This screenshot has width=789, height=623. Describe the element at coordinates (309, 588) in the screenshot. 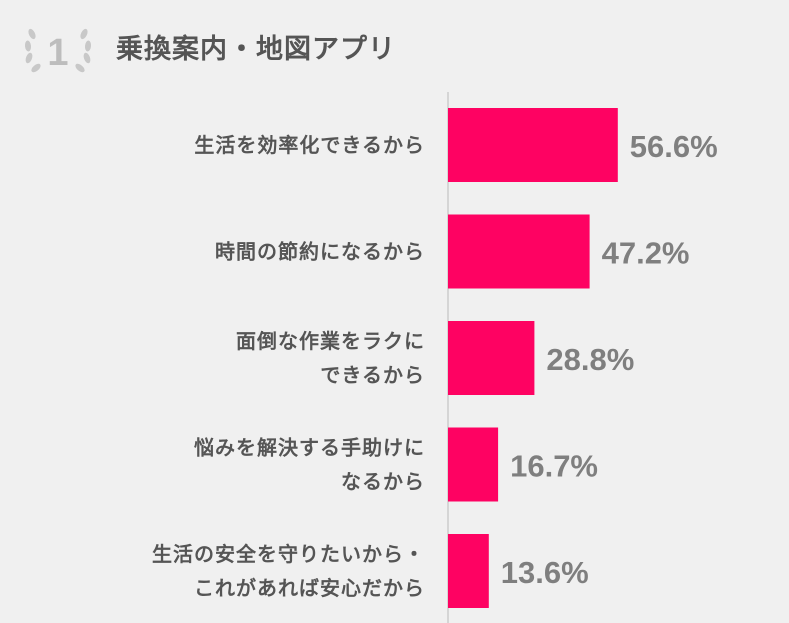

I see `category-label-5-line-2: これがあれば安心だから` at that location.